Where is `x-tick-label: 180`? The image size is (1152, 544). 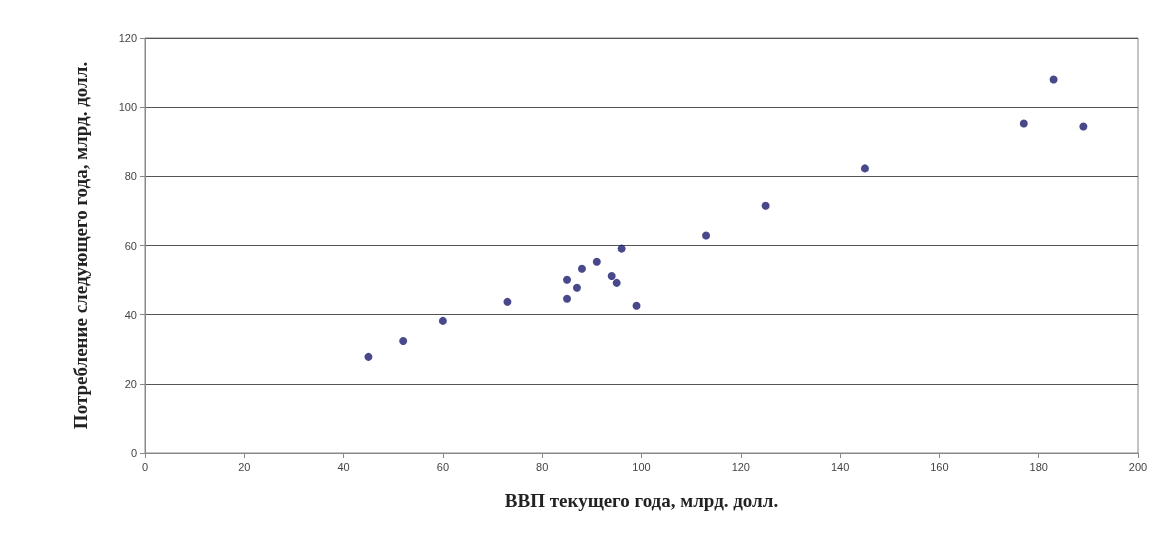 x-tick-label: 180 is located at coordinates (1038, 466).